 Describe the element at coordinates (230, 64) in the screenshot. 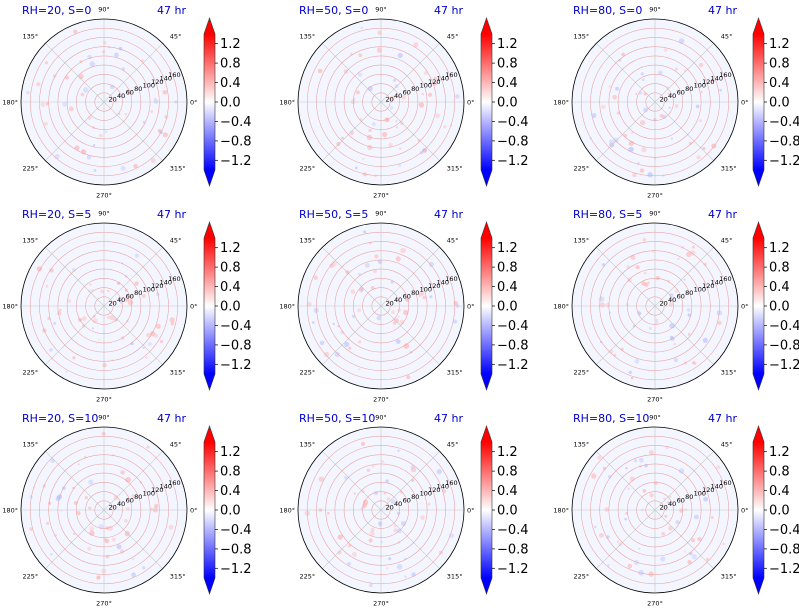

I see `colorbar-tick-label: 0.8` at that location.